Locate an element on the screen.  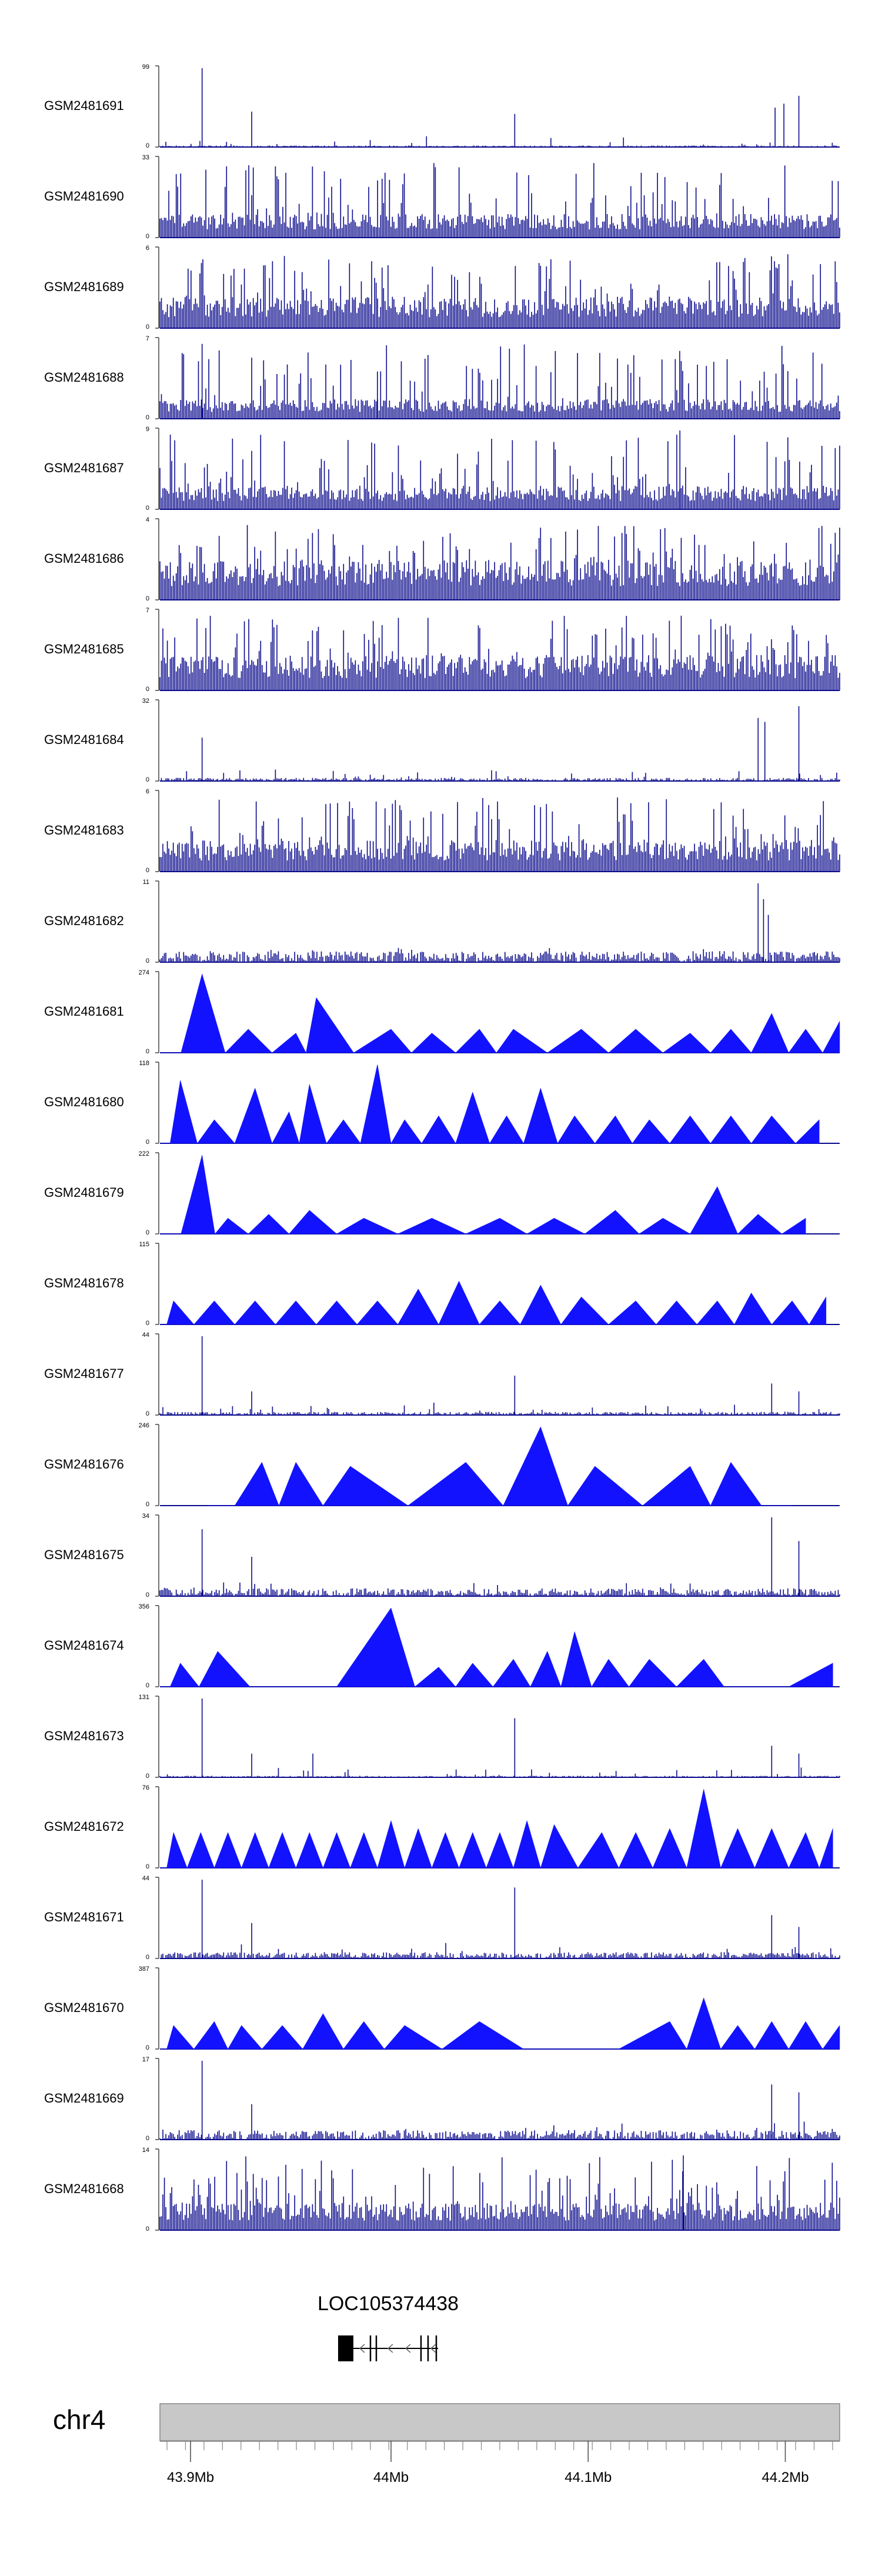
track-name: GSM2481672 is located at coordinates (84, 1826).